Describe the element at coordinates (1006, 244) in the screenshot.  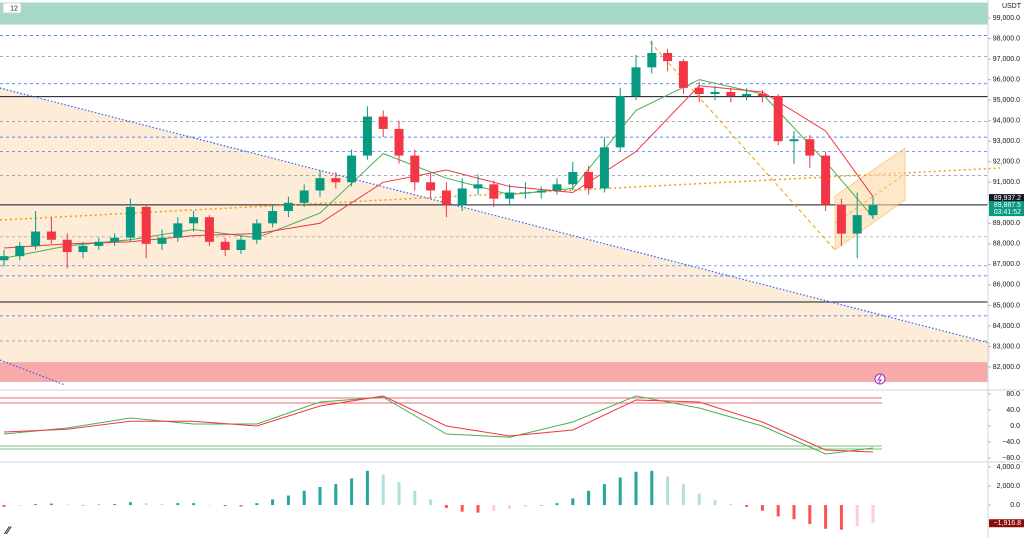
I see `y-tick-label: 88,000.0` at that location.